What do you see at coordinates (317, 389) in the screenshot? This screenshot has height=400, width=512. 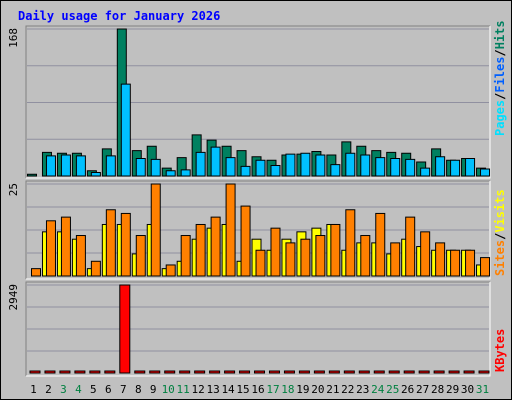 I see `x-tick-label: 20` at bounding box center [317, 389].